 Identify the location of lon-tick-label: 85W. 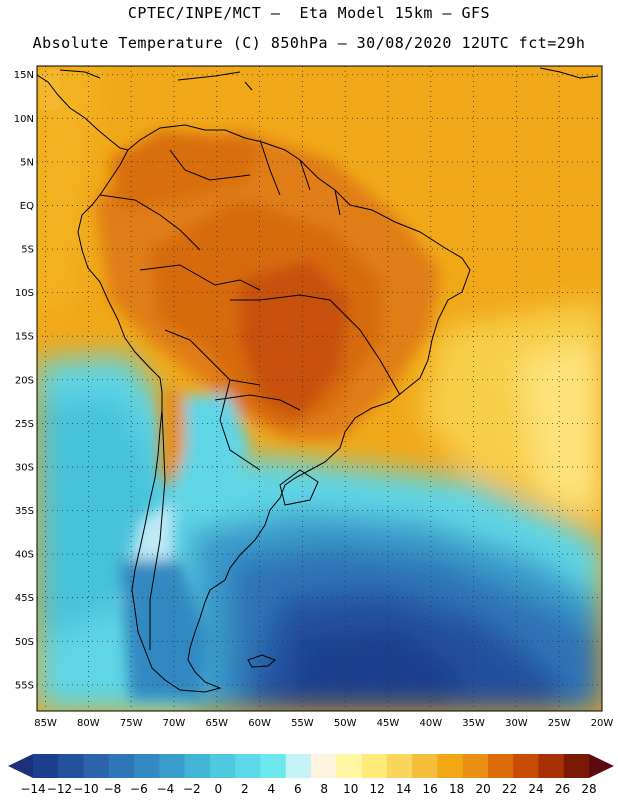
(45, 723).